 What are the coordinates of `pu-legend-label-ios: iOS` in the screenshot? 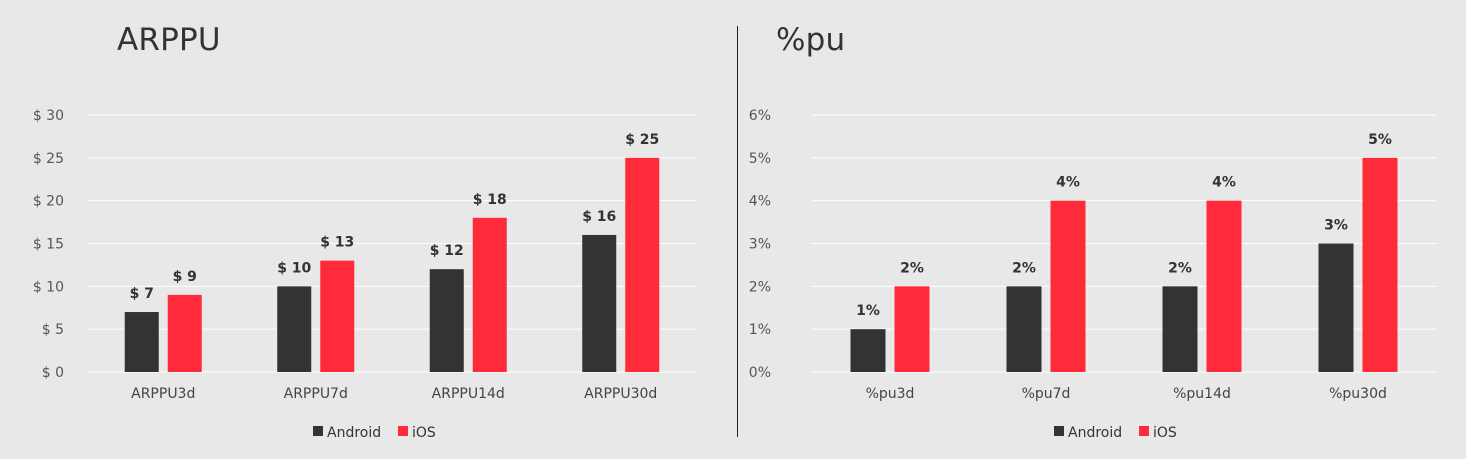 It's located at (1165, 433).